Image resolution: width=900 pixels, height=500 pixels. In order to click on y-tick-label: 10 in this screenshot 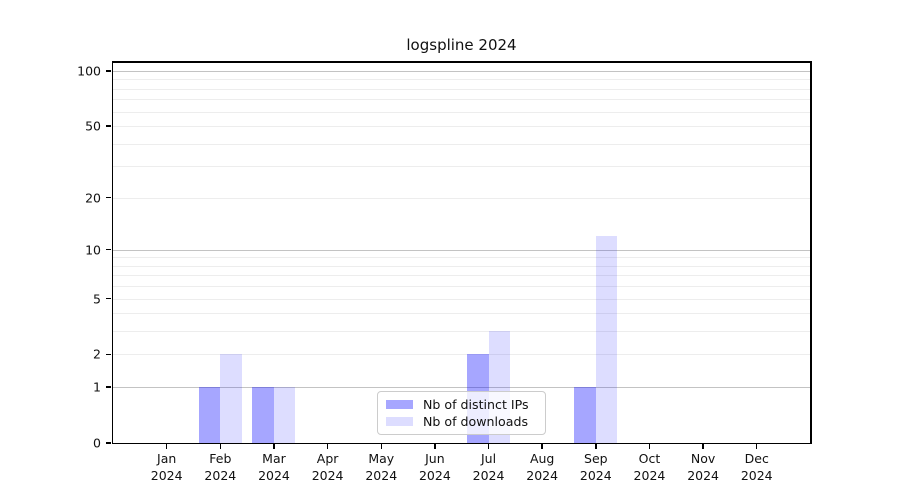, I will do `click(93, 250)`.